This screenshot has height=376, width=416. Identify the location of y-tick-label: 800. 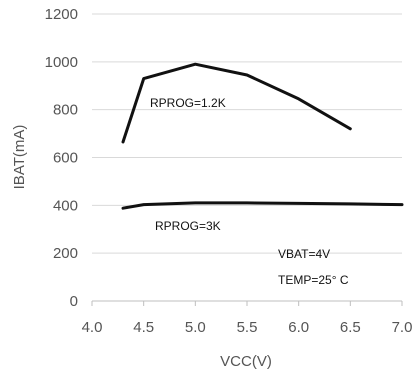
(65, 110).